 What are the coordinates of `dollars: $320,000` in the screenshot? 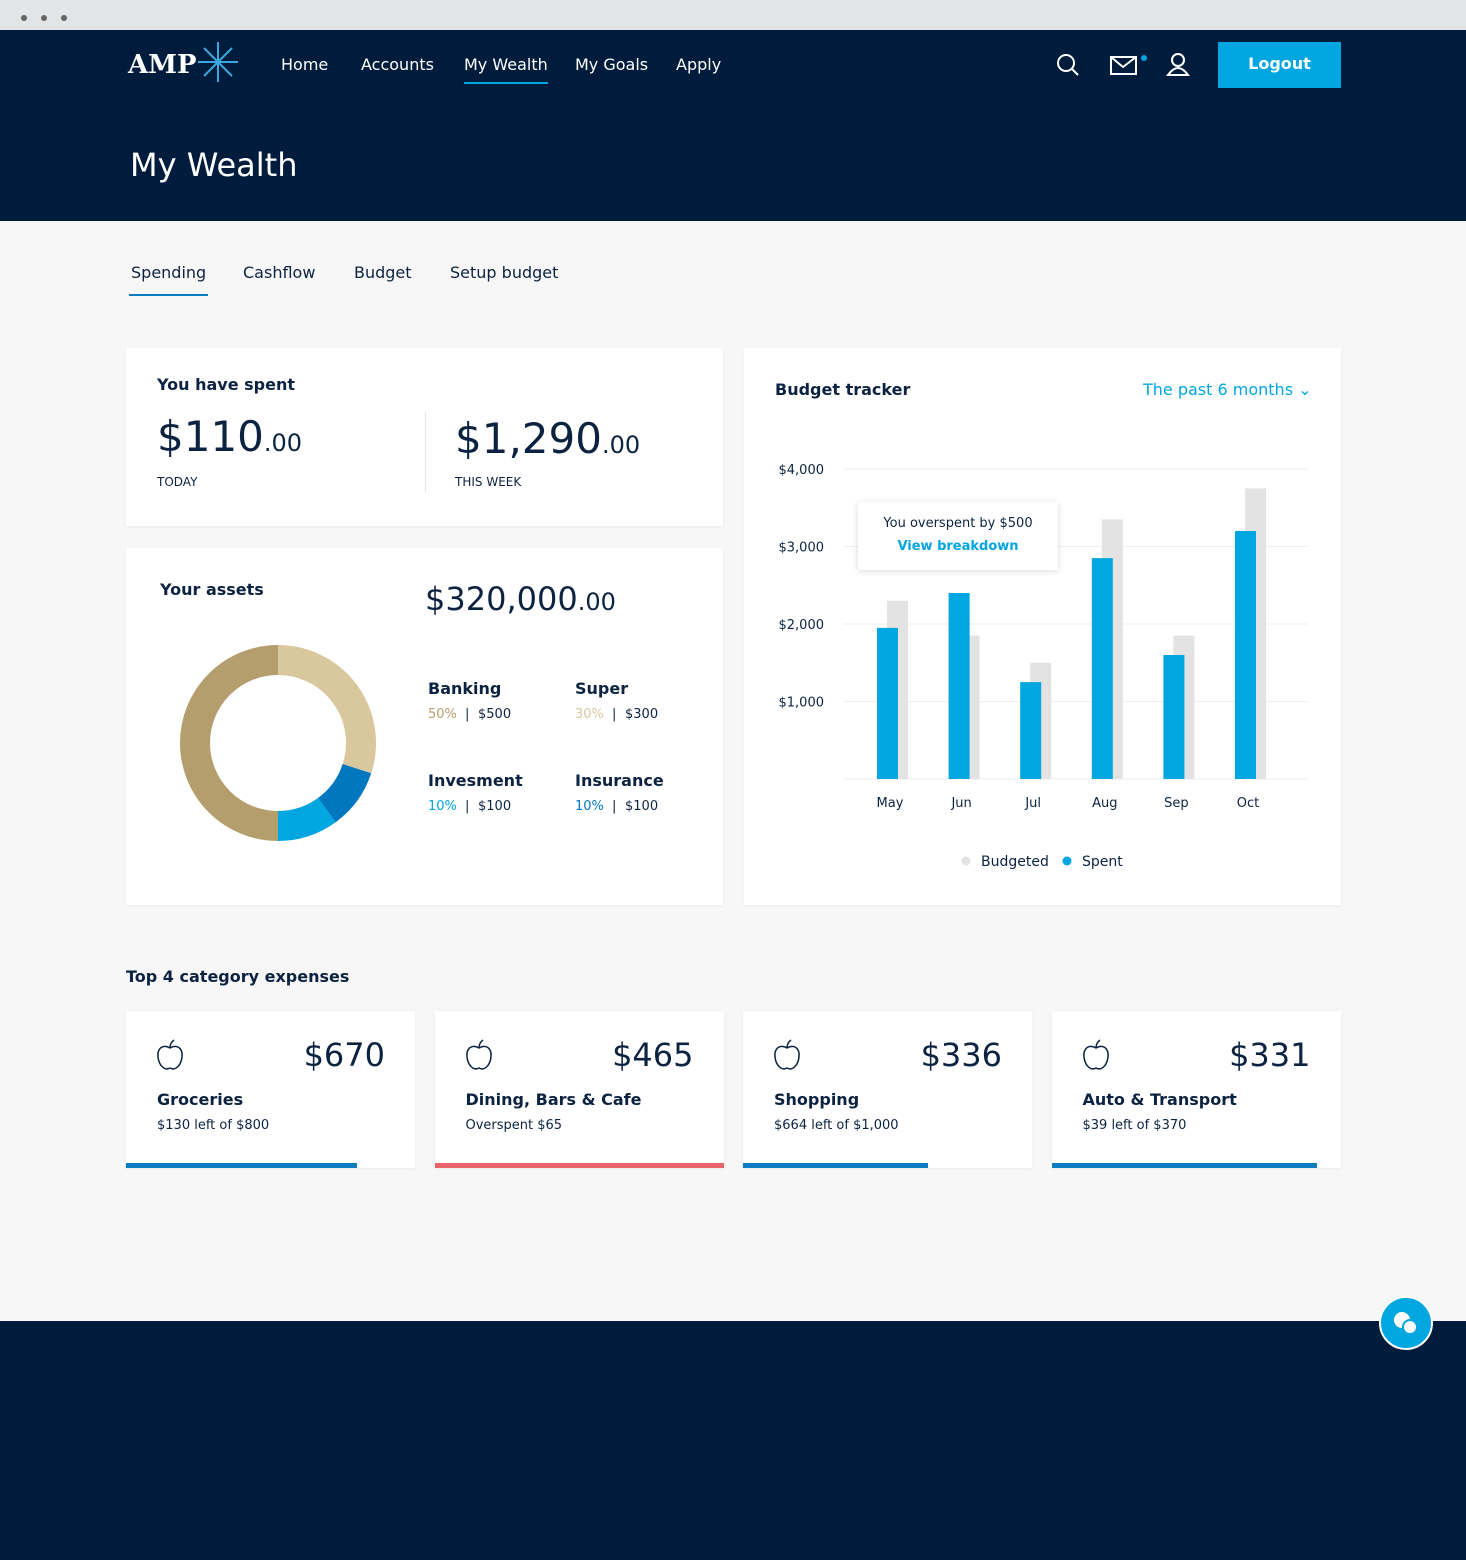 It's located at (501, 599).